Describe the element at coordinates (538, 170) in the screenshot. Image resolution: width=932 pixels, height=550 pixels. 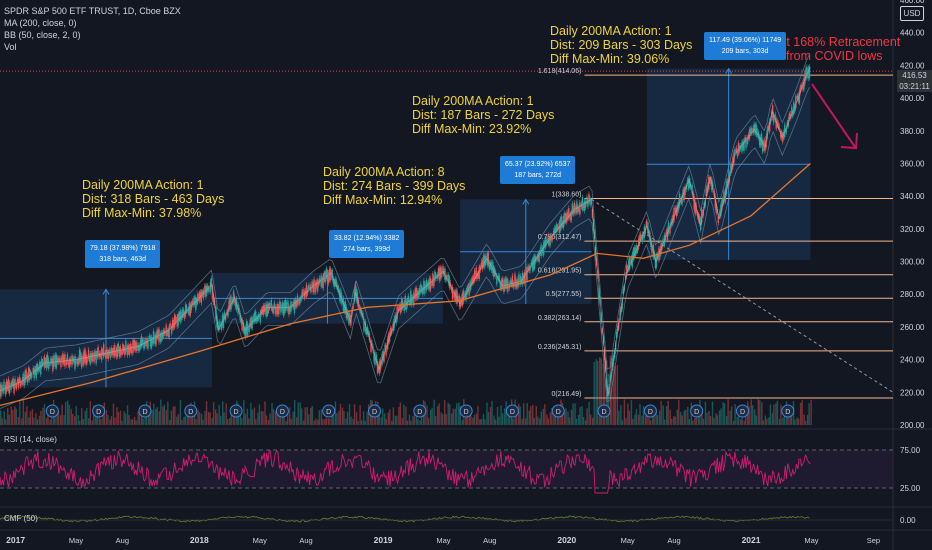
I see `measure-box-3: 65.37 (23.92%) 6537 187 bars, 272d` at that location.